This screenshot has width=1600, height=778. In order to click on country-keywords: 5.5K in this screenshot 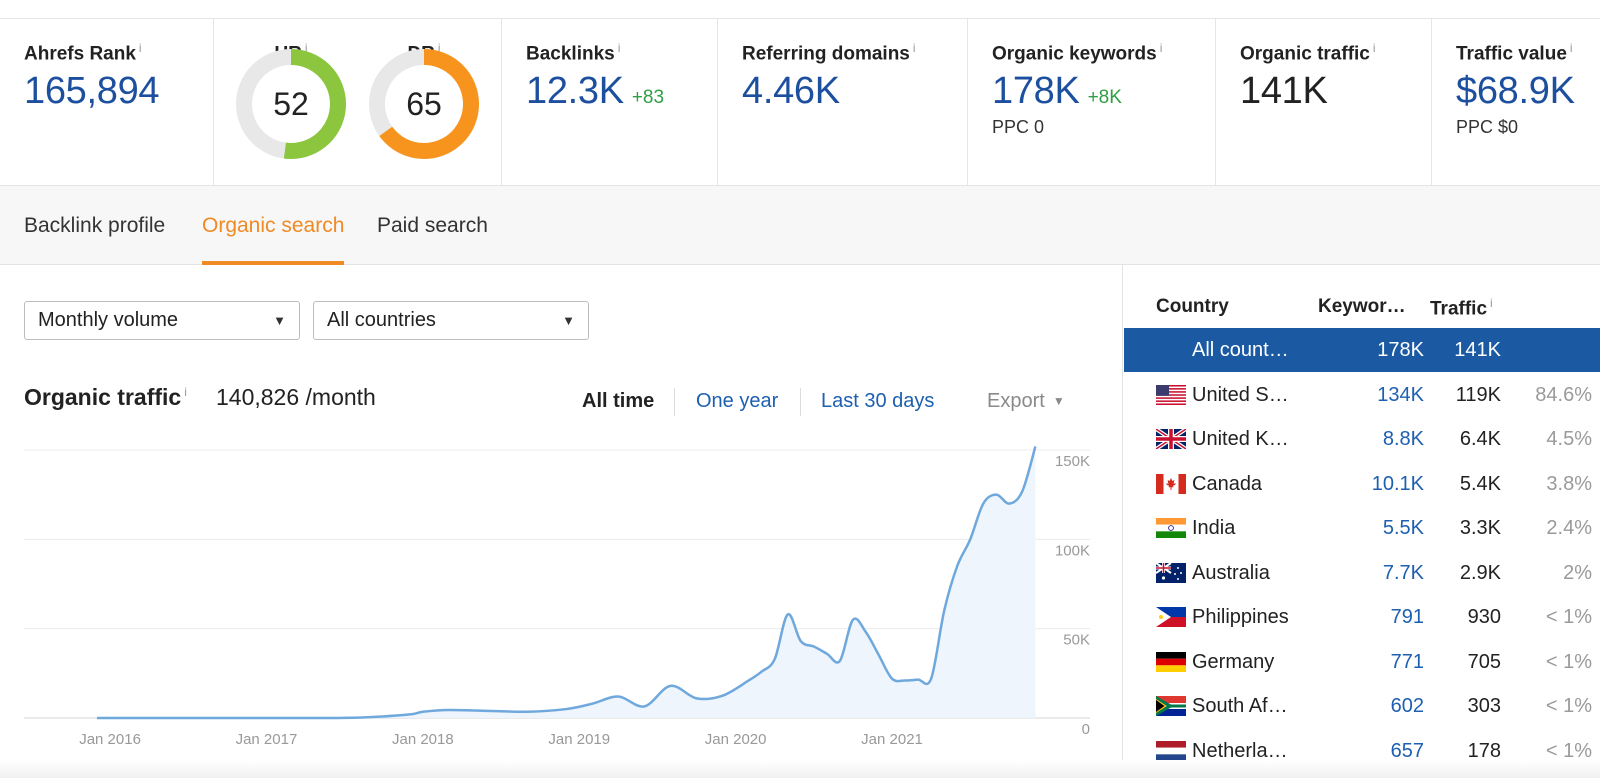, I will do `click(1403, 528)`.